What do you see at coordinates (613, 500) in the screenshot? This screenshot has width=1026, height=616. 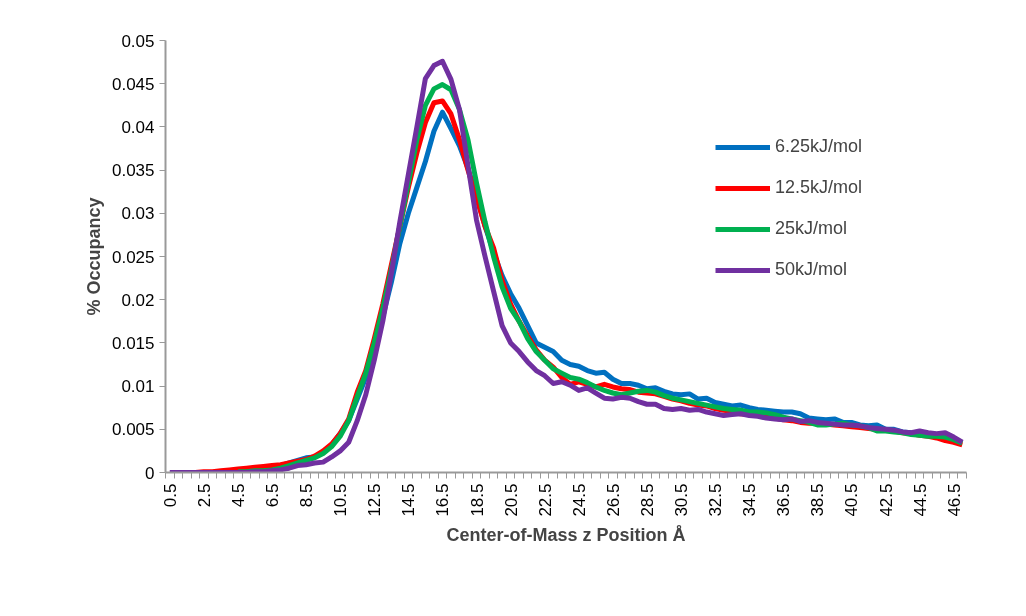 I see `x-tick-label: 26.5` at bounding box center [613, 500].